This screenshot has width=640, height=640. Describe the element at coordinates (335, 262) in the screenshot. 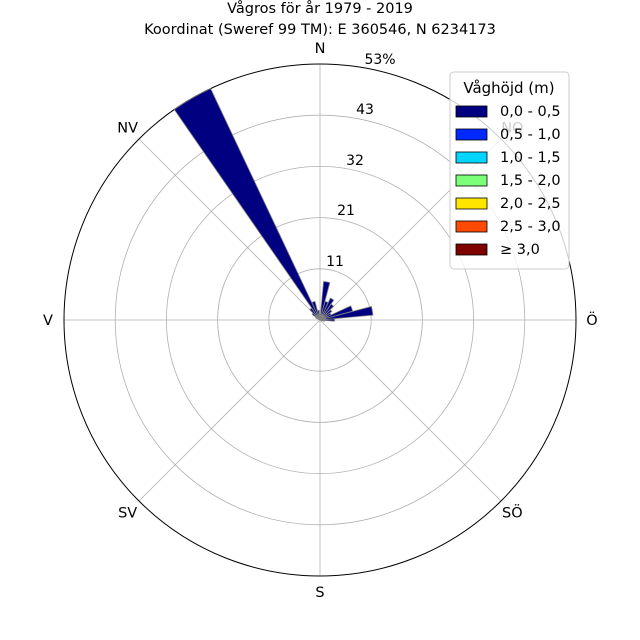

I see `radial-tick-label: 11` at that location.